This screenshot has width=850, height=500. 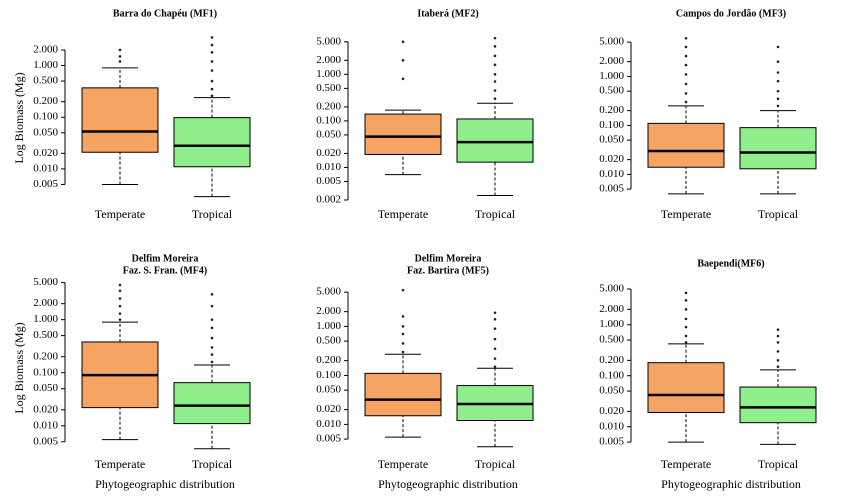 What do you see at coordinates (731, 13) in the screenshot?
I see `chart-title: Campos do Jordão (MF3)` at bounding box center [731, 13].